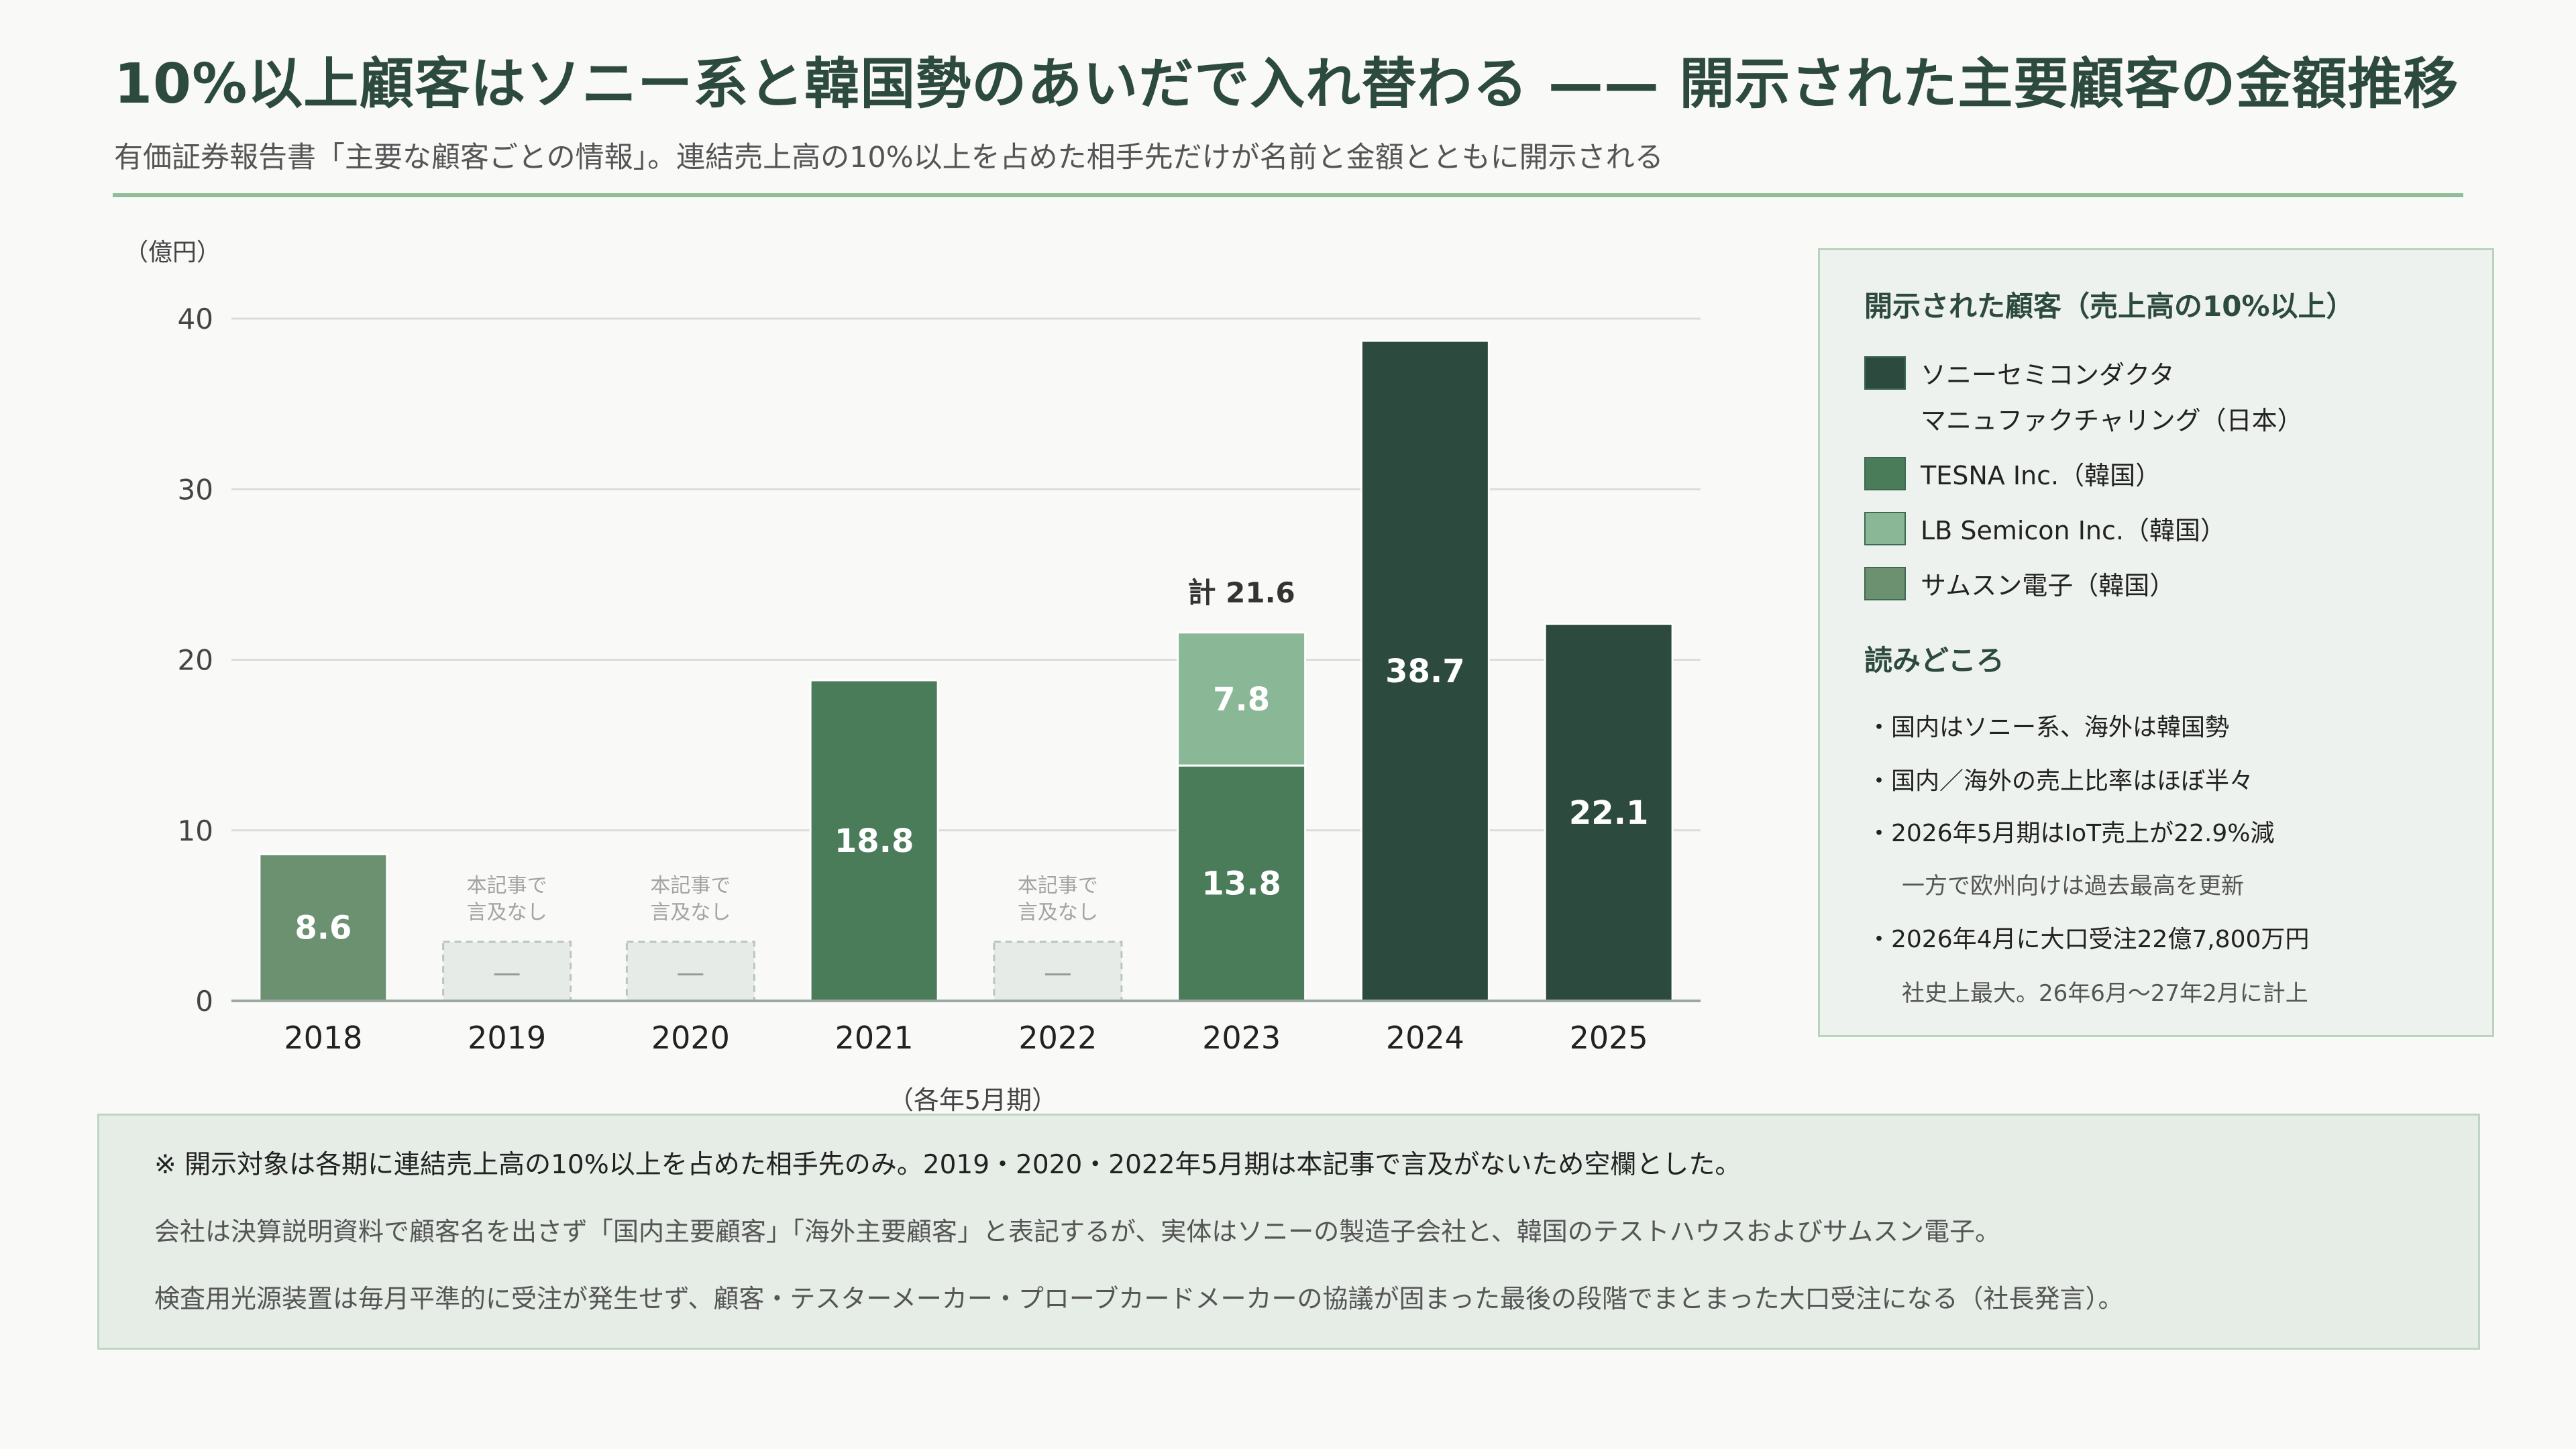  I want to click on legend-heading: 開示された顧客（売上高の10%以上）, so click(2109, 306).